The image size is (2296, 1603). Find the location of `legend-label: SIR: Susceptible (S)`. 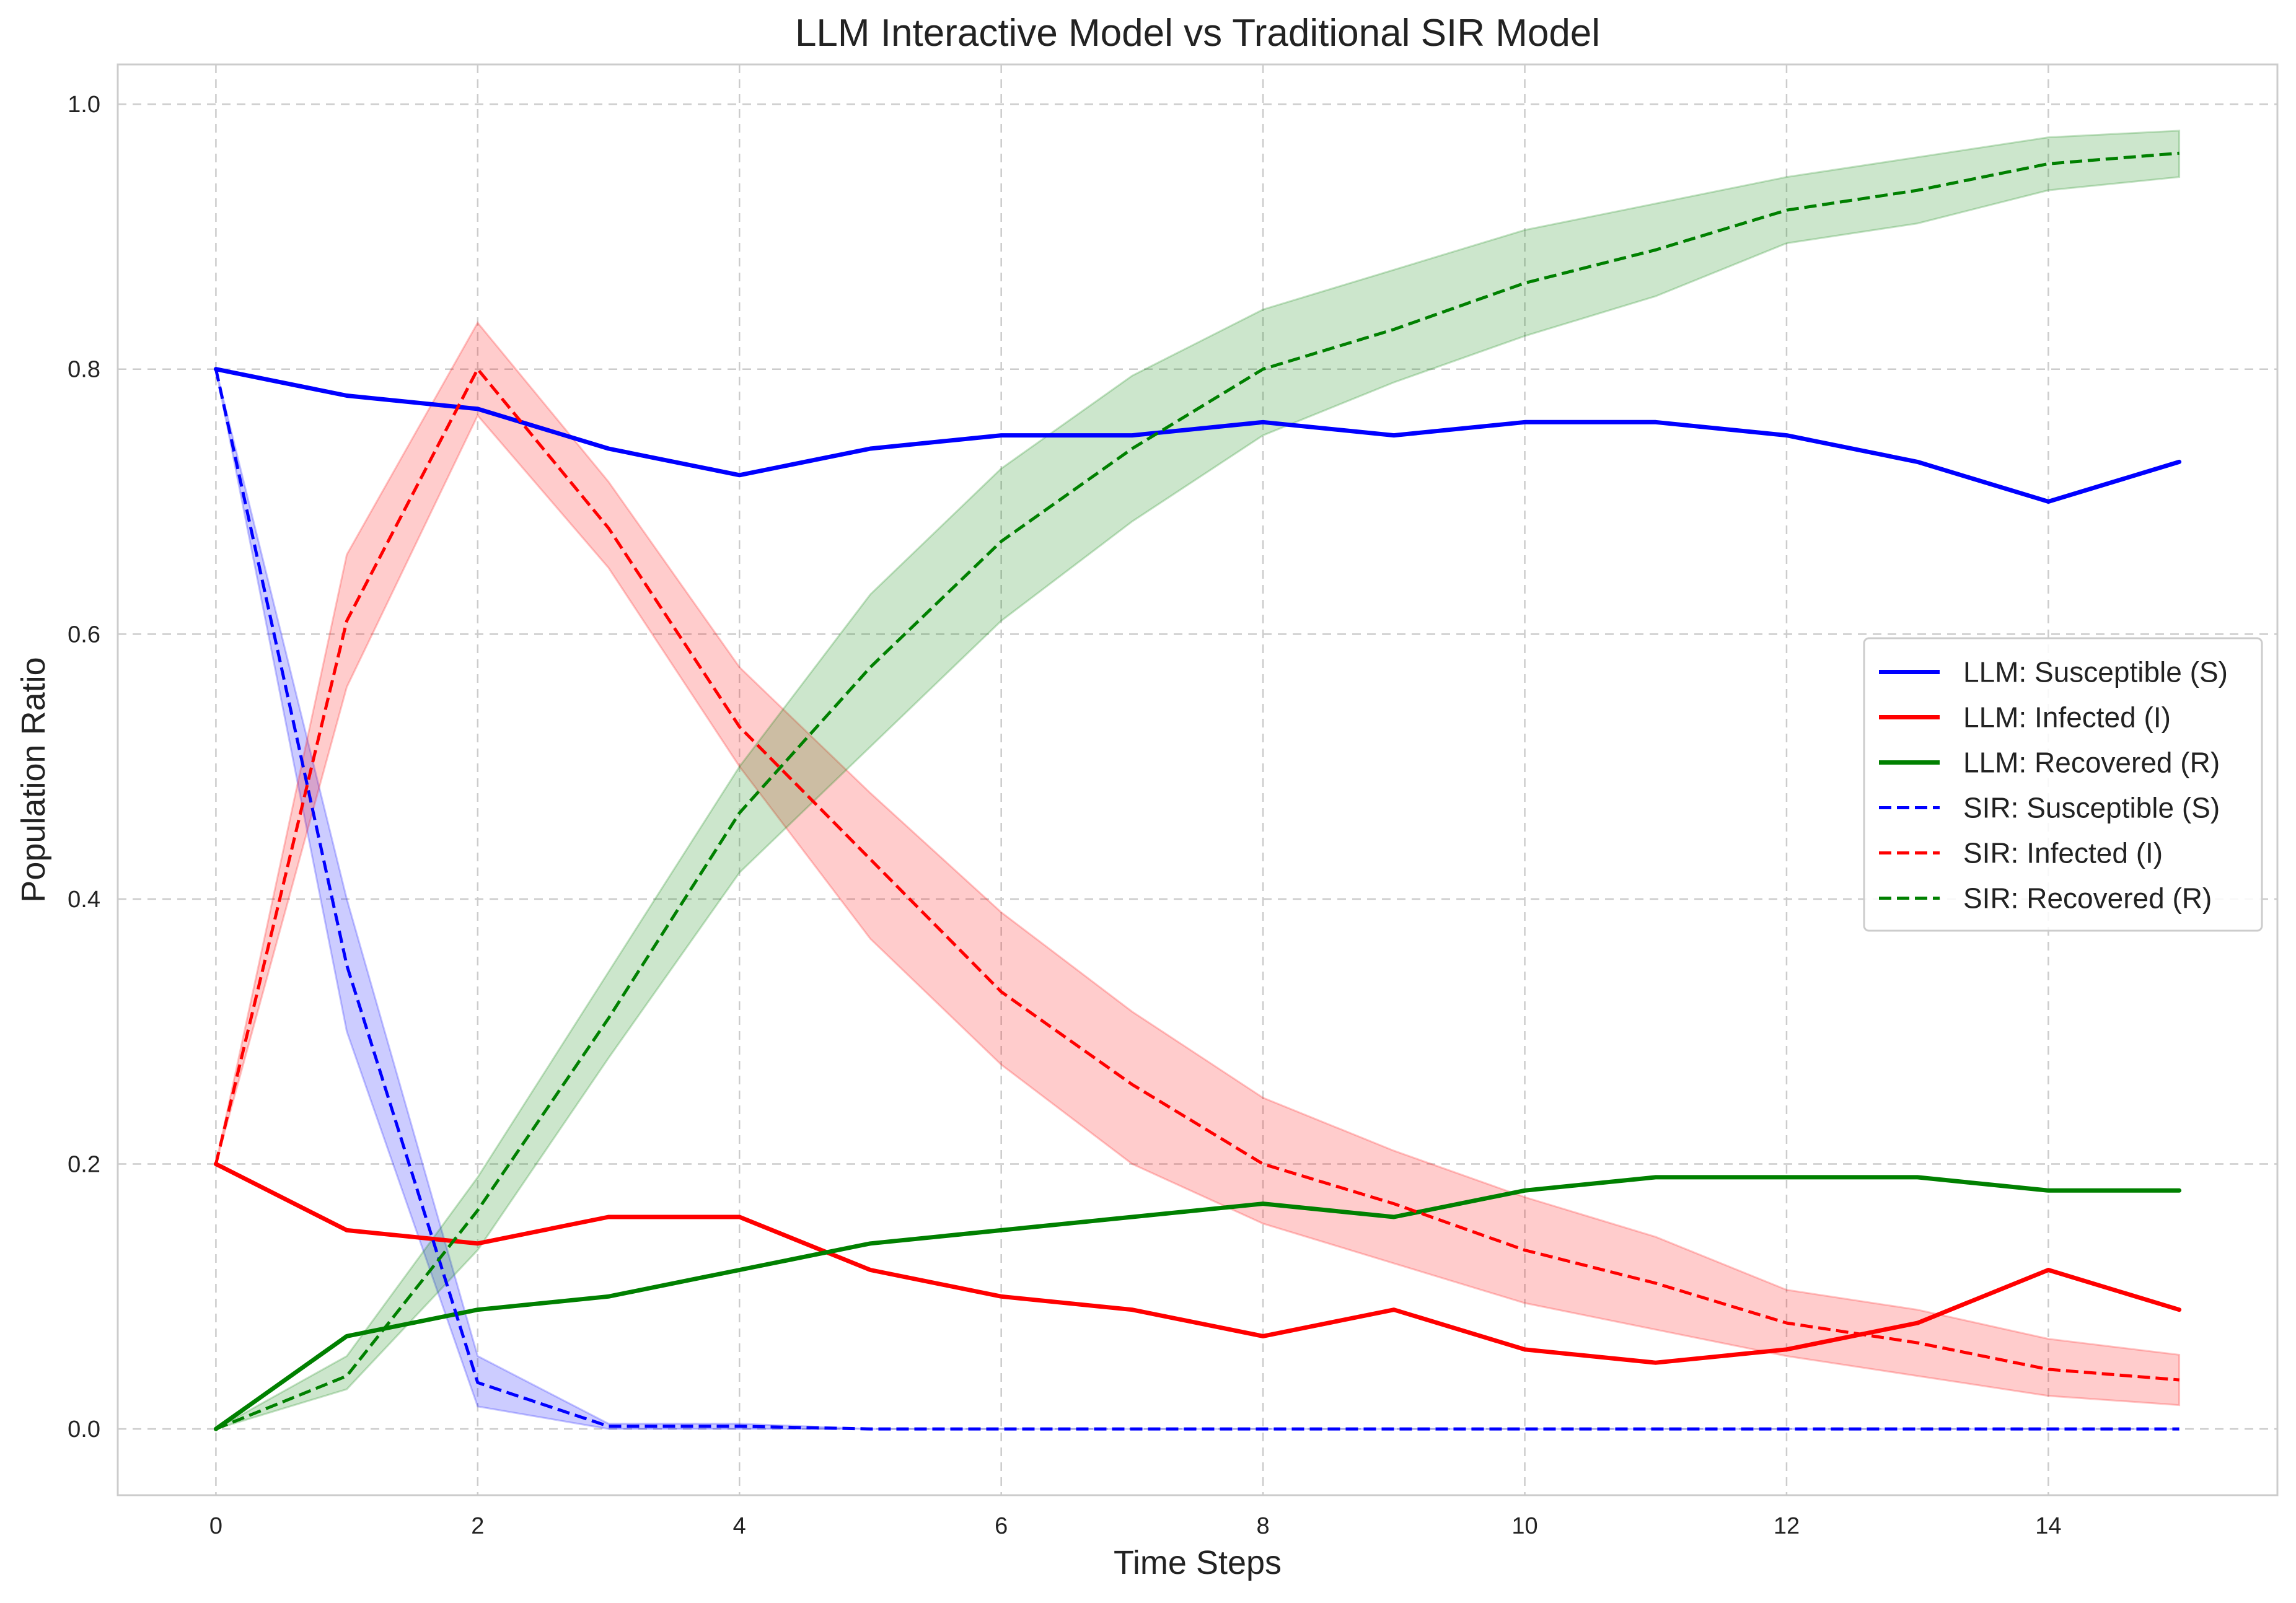

legend-label: SIR: Susceptible (S) is located at coordinates (2091, 808).